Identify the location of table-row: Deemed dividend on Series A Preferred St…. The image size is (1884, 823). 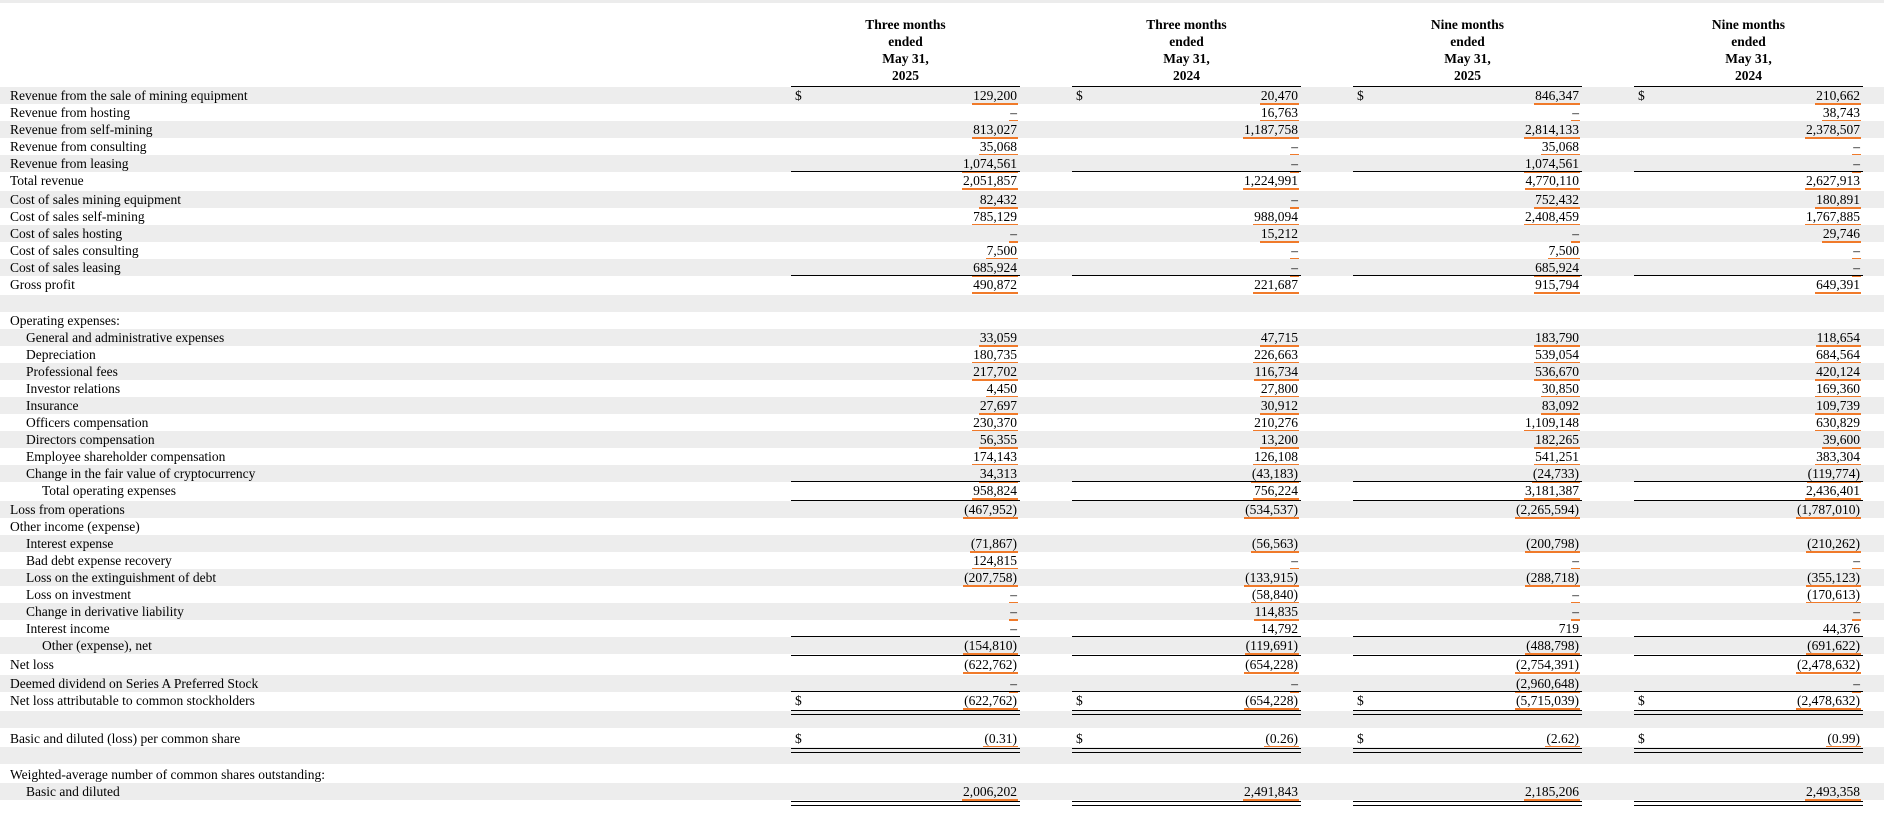
(942, 684).